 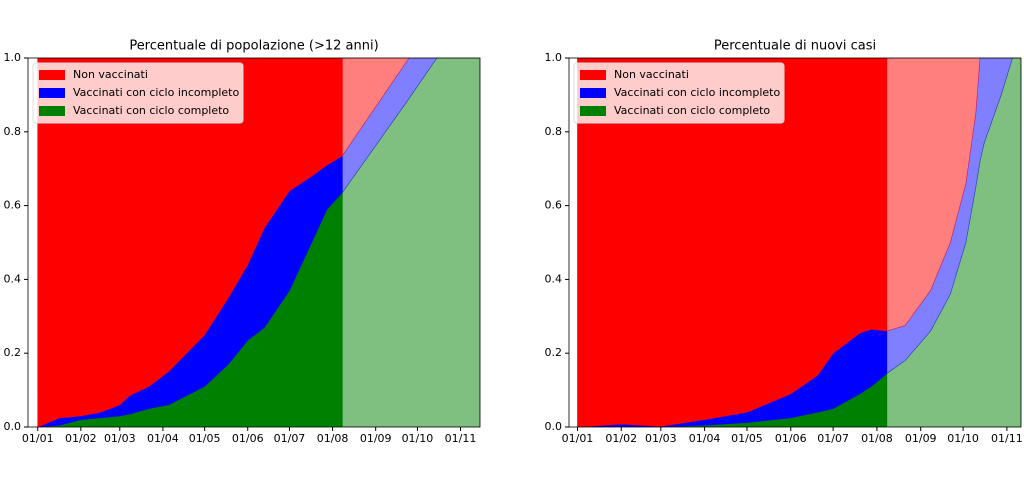 I want to click on chart-title: Percentuale di nuovi casi, so click(x=795, y=46).